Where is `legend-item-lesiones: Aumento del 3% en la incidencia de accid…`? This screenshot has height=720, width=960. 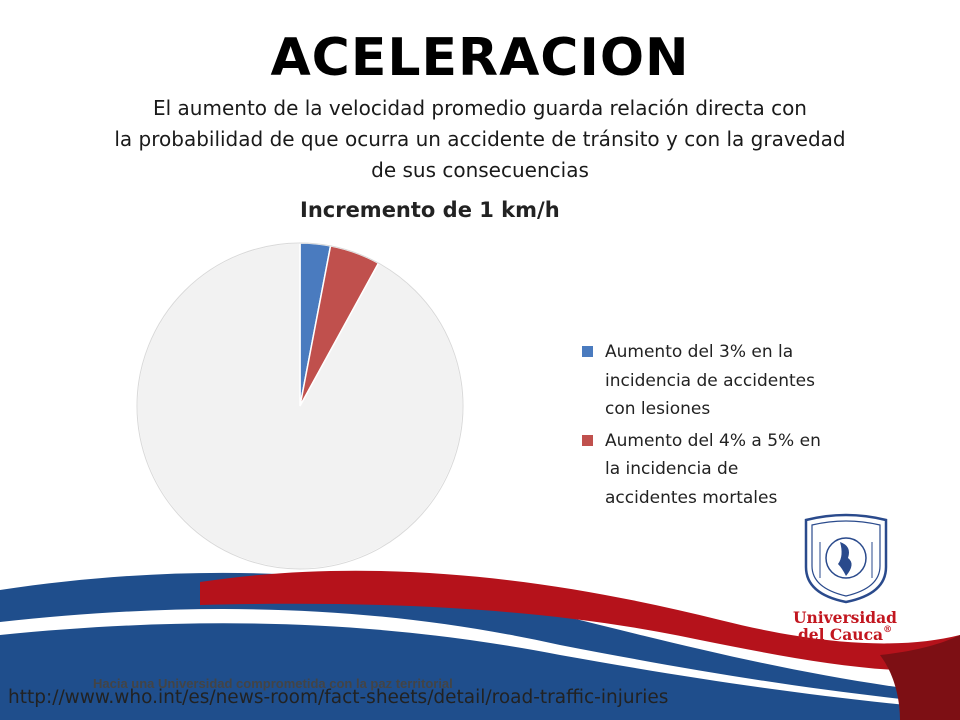 legend-item-lesiones: Aumento del 3% en la incidencia de accid… is located at coordinates (707, 381).